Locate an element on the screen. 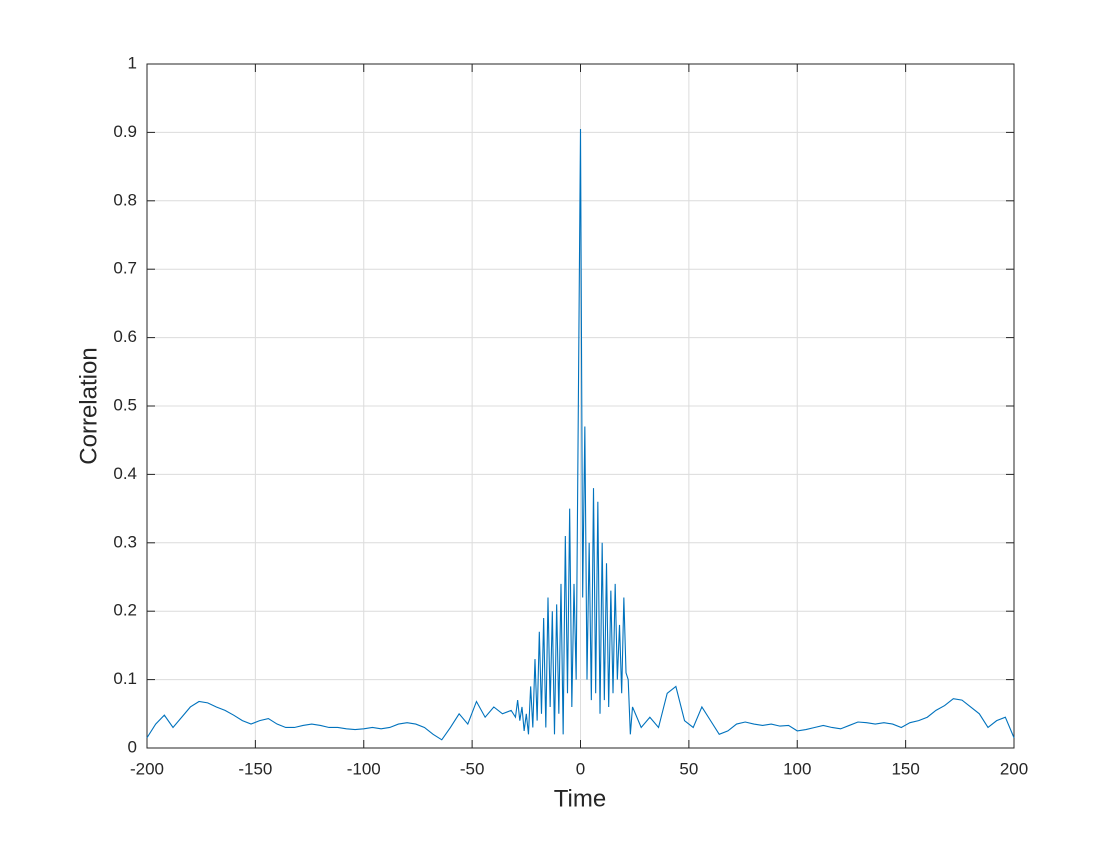 This screenshot has height=845, width=1120. x-tick-label: -50 is located at coordinates (472, 768).